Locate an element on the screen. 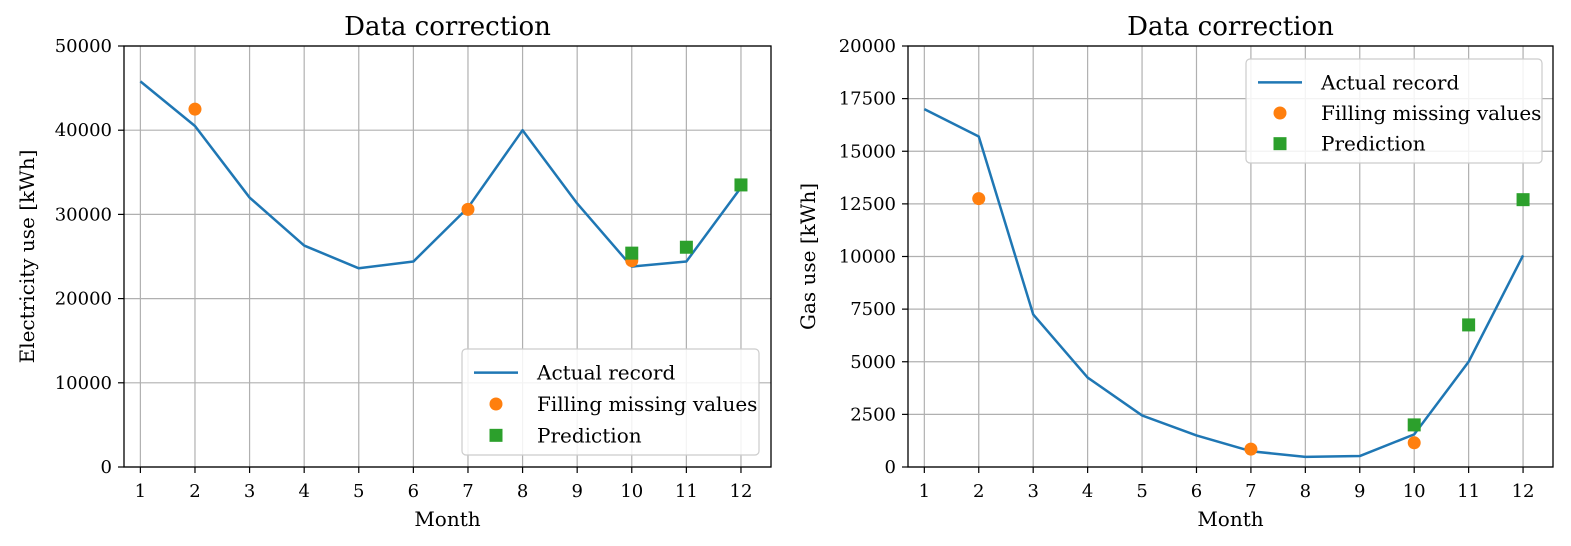 The width and height of the screenshot is (1571, 546). y-tick-label: 5000 is located at coordinates (873, 362).